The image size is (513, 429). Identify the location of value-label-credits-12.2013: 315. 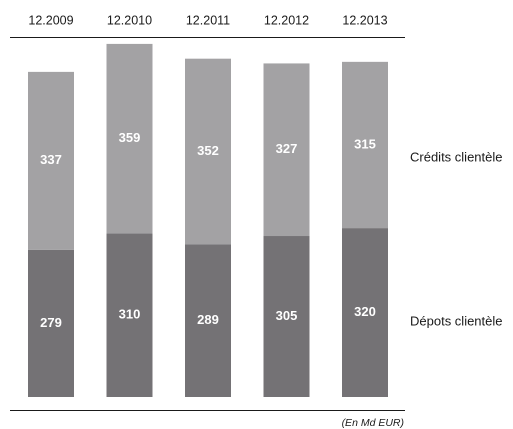
(365, 143).